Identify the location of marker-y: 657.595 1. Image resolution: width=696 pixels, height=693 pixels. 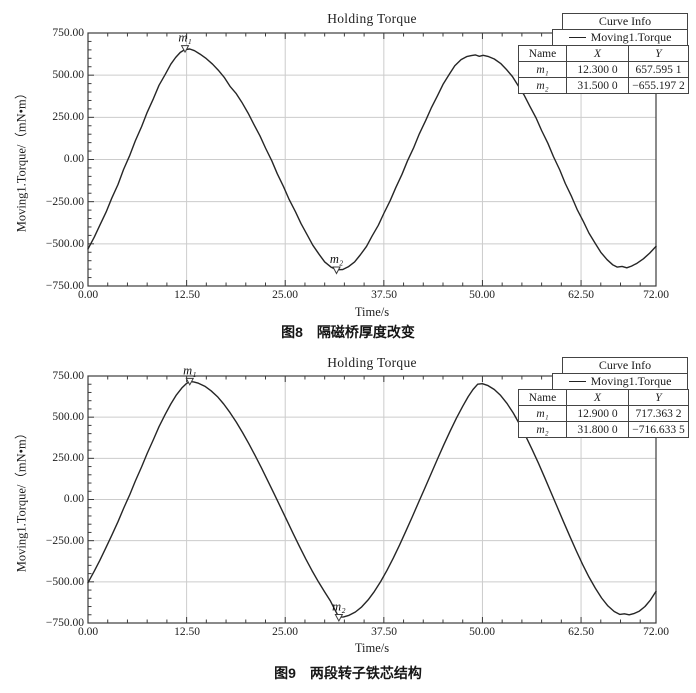
(658, 69).